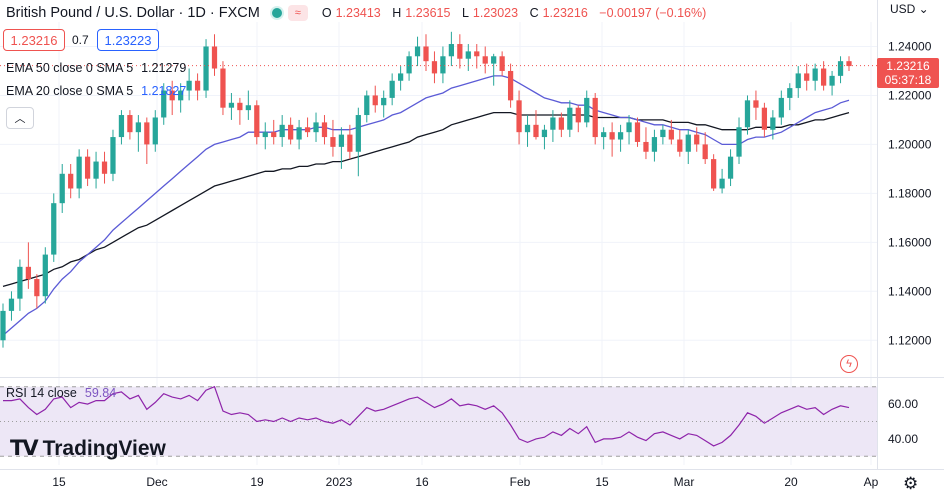 This screenshot has width=944, height=495. Describe the element at coordinates (911, 483) in the screenshot. I see `gear-icon: ⚙` at that location.